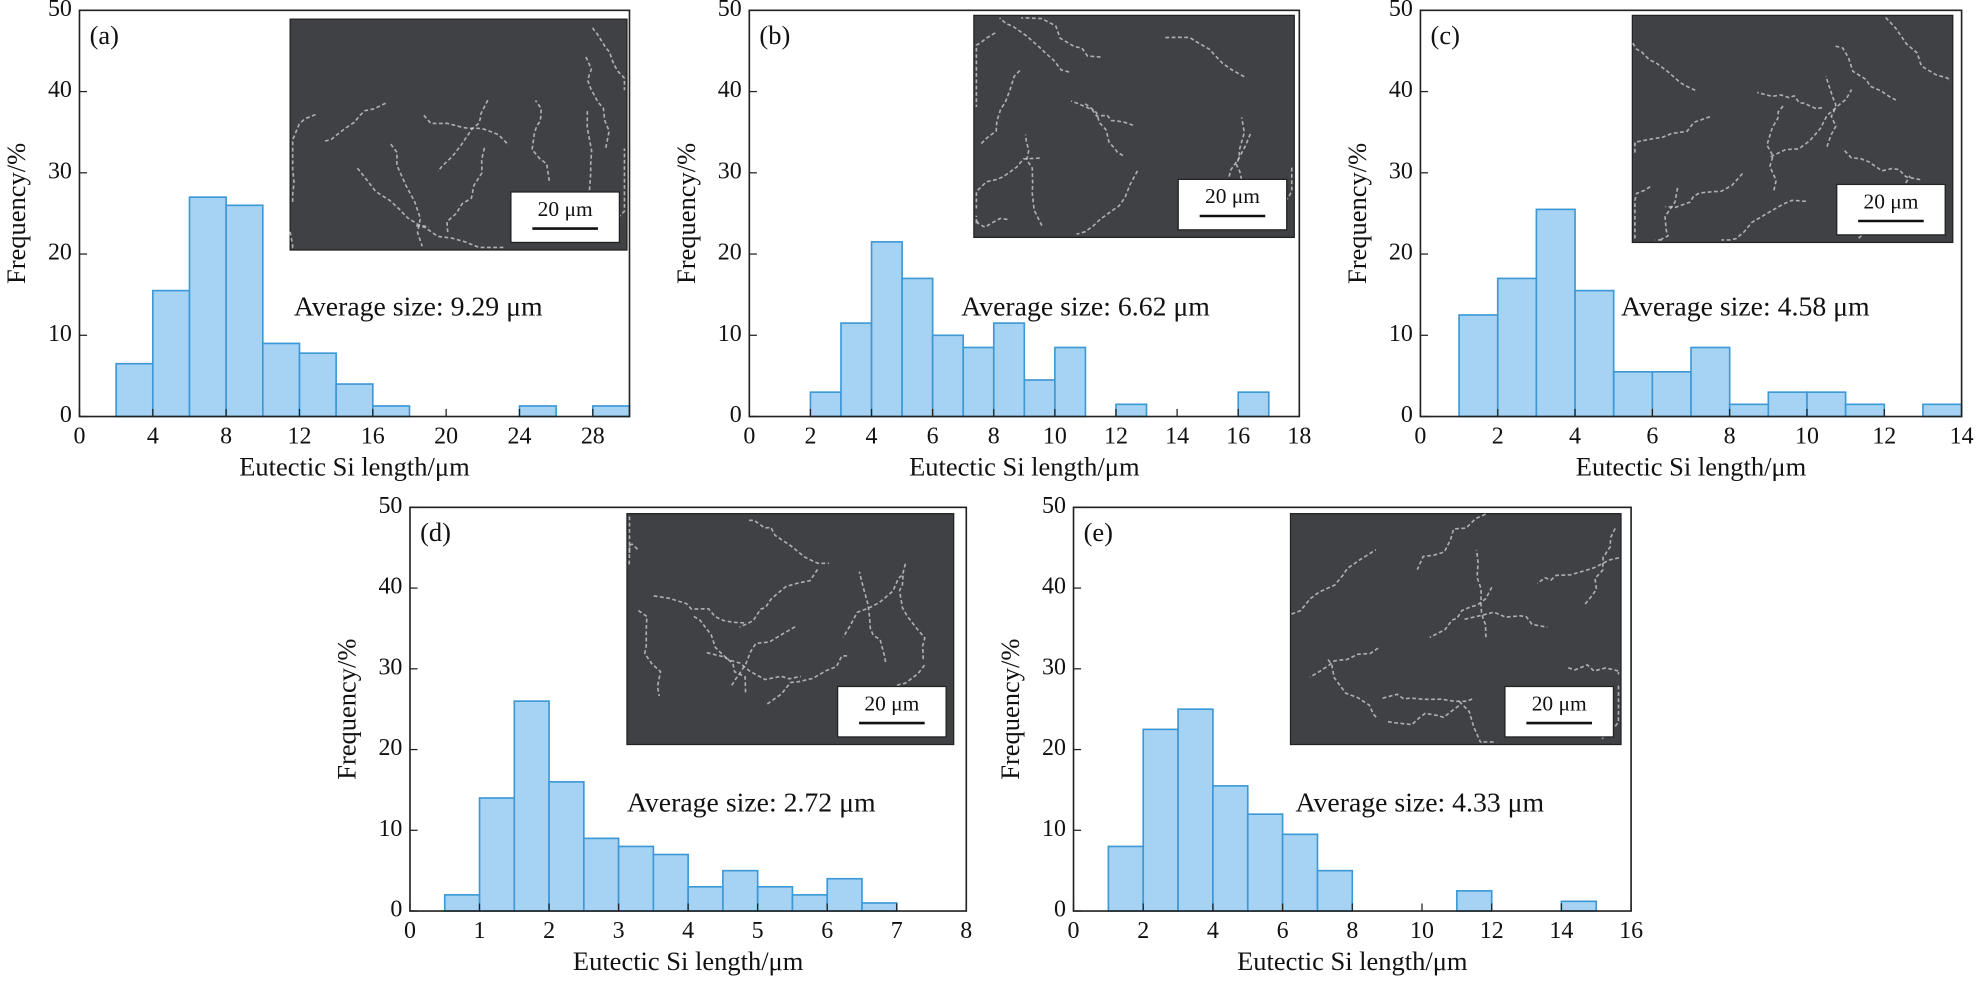 This screenshot has height=992, width=1978. I want to click on x-tick-label: 5, so click(758, 931).